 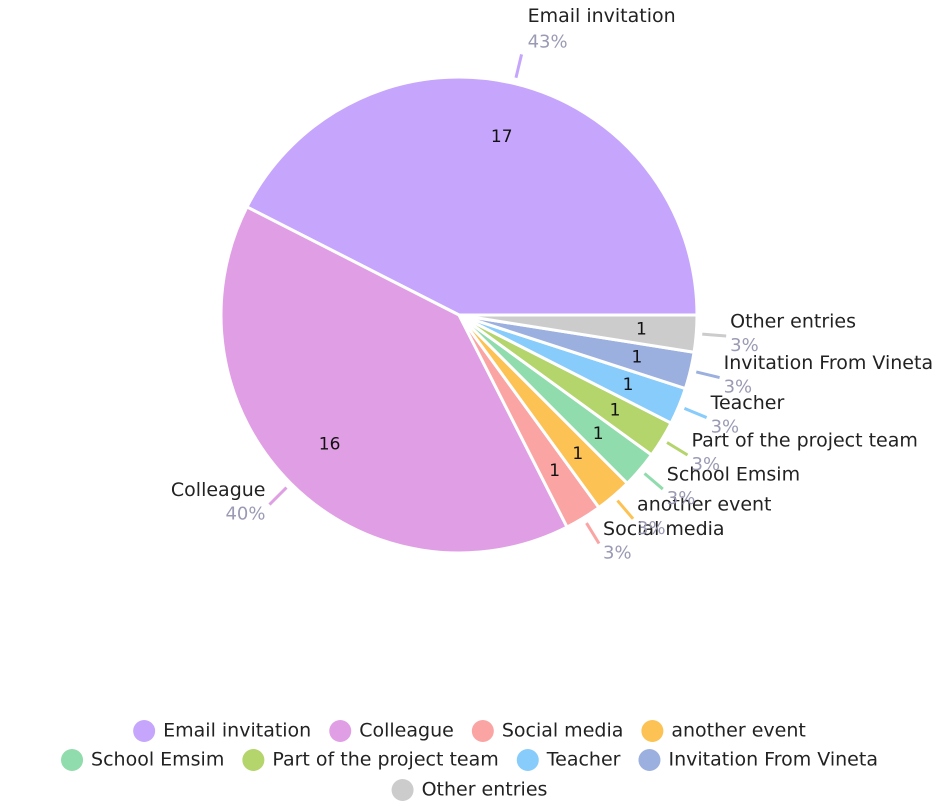 I want to click on slice-name: Other entries, so click(x=793, y=322).